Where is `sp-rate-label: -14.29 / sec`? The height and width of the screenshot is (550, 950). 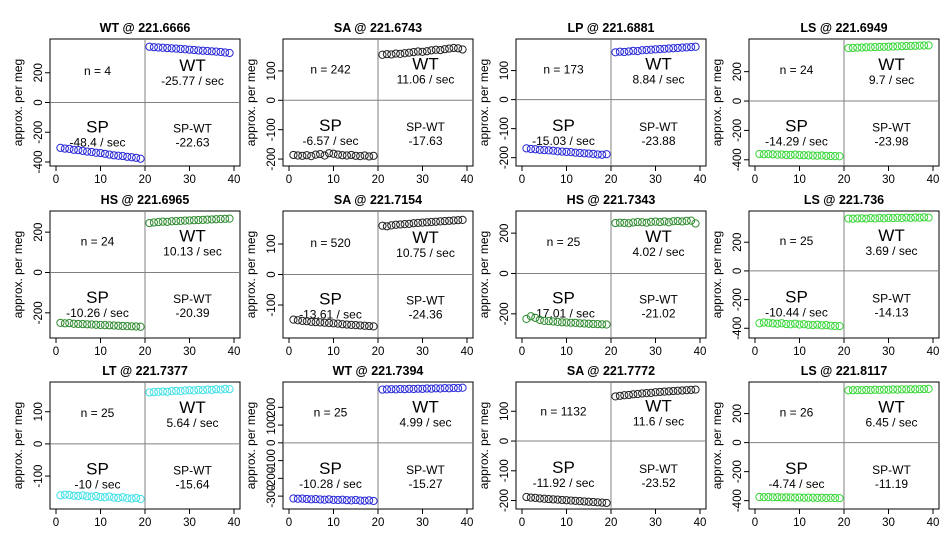 sp-rate-label: -14.29 / sec is located at coordinates (796, 142).